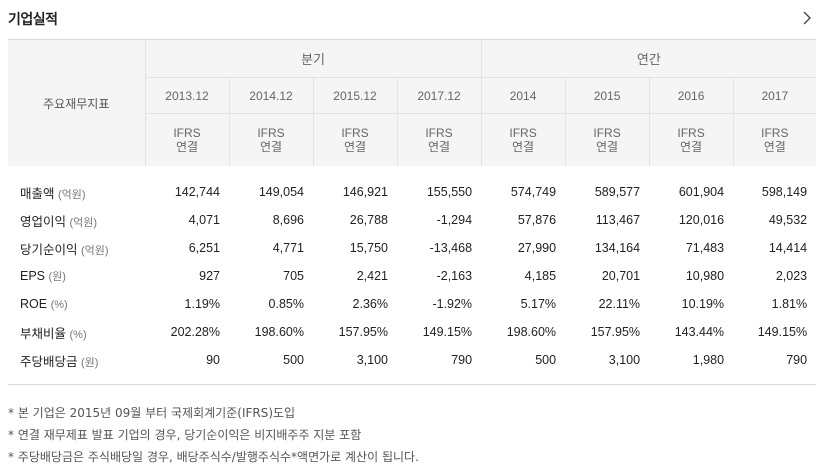 The height and width of the screenshot is (474, 824). What do you see at coordinates (372, 276) in the screenshot?
I see `cell-value: 2,421` at bounding box center [372, 276].